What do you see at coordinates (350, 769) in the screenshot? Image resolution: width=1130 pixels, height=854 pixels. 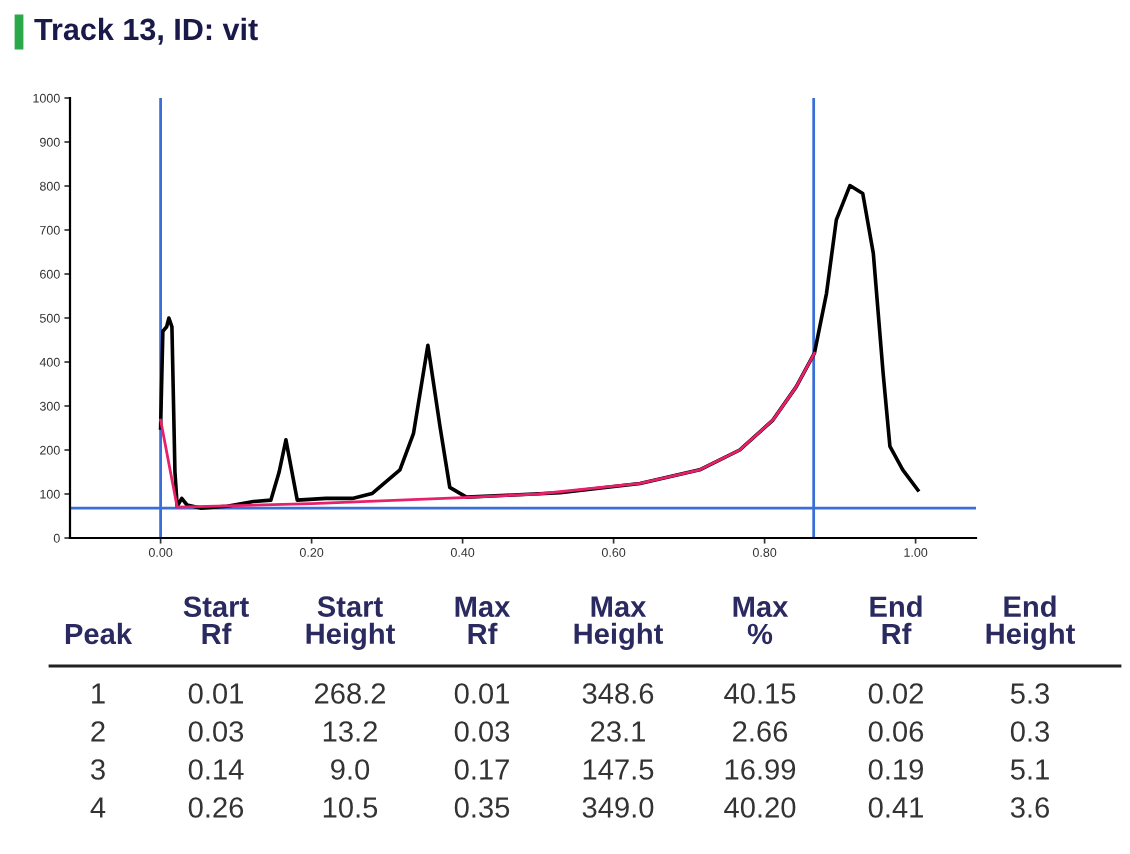 I see `text: 9.0` at bounding box center [350, 769].